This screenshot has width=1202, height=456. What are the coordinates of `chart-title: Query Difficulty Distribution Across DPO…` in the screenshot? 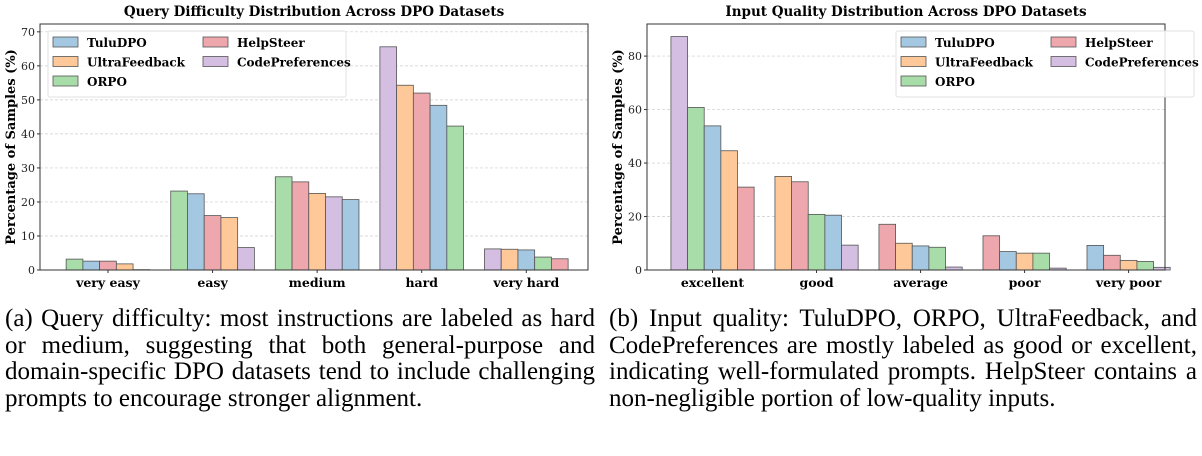 It's located at (314, 12).